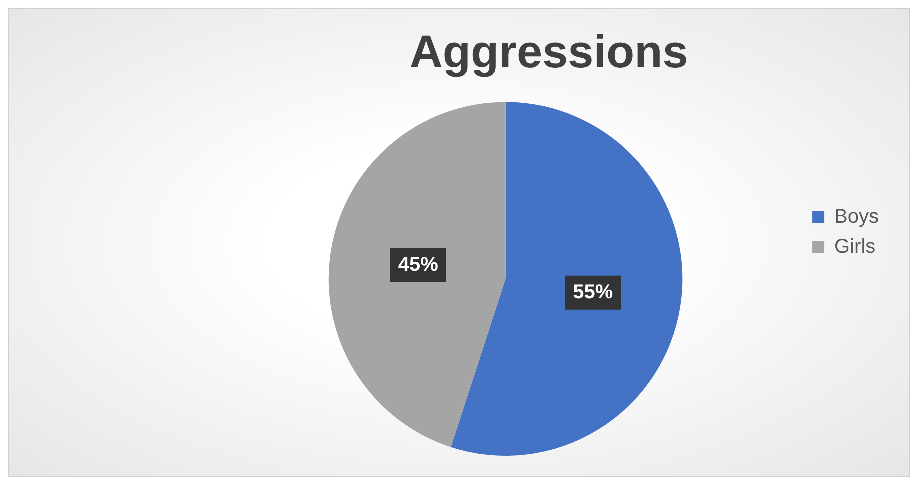  I want to click on legend-label: Girls, so click(855, 247).